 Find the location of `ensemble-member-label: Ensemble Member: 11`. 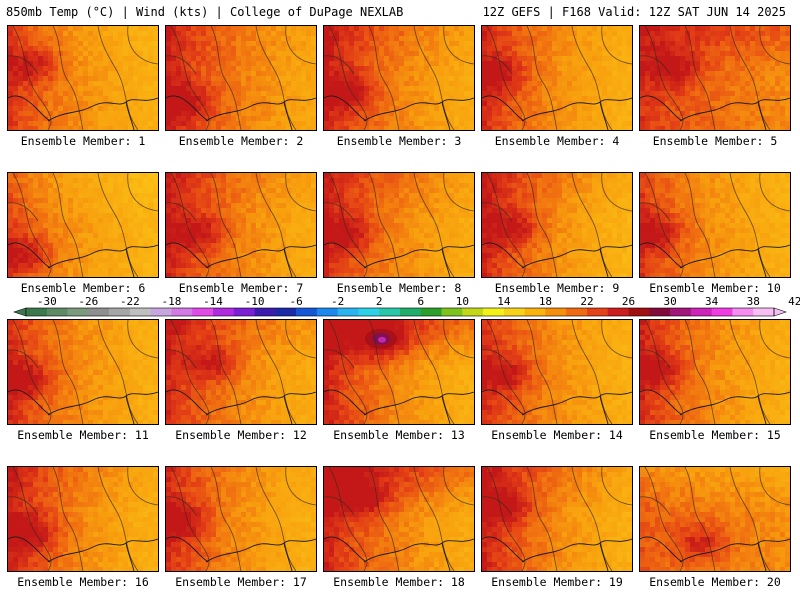

ensemble-member-label: Ensemble Member: 11 is located at coordinates (83, 435).